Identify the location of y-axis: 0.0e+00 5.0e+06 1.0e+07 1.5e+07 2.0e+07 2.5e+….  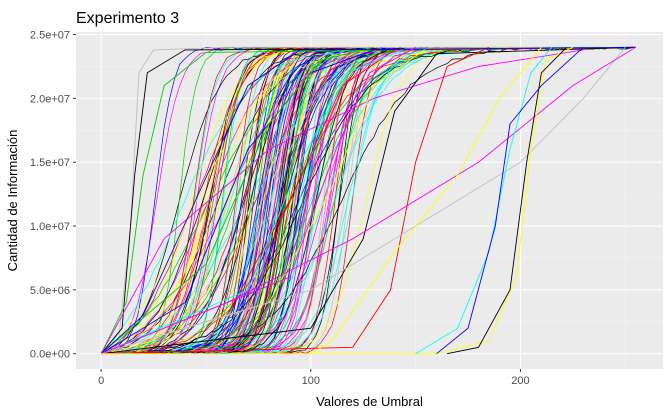
(53, 195).